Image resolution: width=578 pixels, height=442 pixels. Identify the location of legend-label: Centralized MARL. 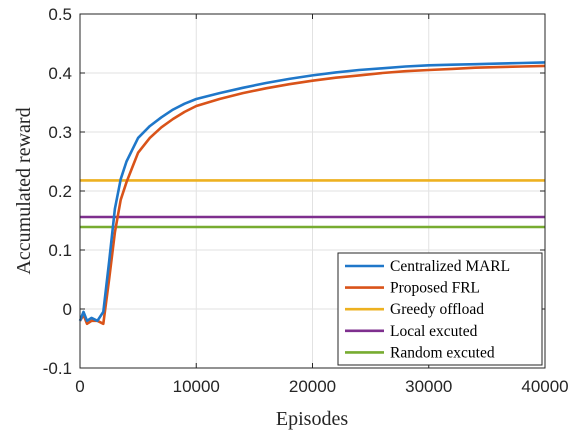
(450, 266).